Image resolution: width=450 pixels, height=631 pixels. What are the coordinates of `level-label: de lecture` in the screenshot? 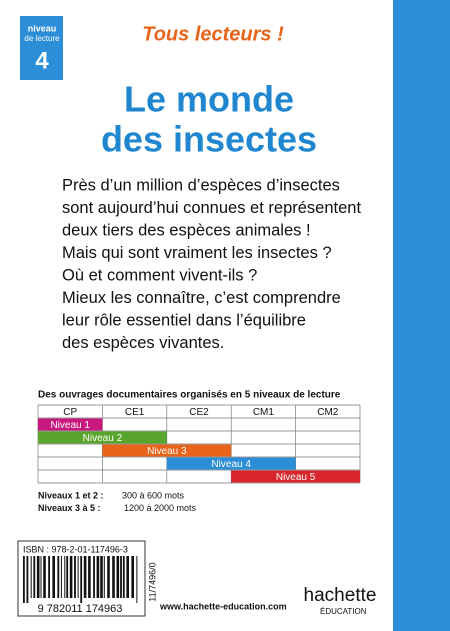 It's located at (42, 38).